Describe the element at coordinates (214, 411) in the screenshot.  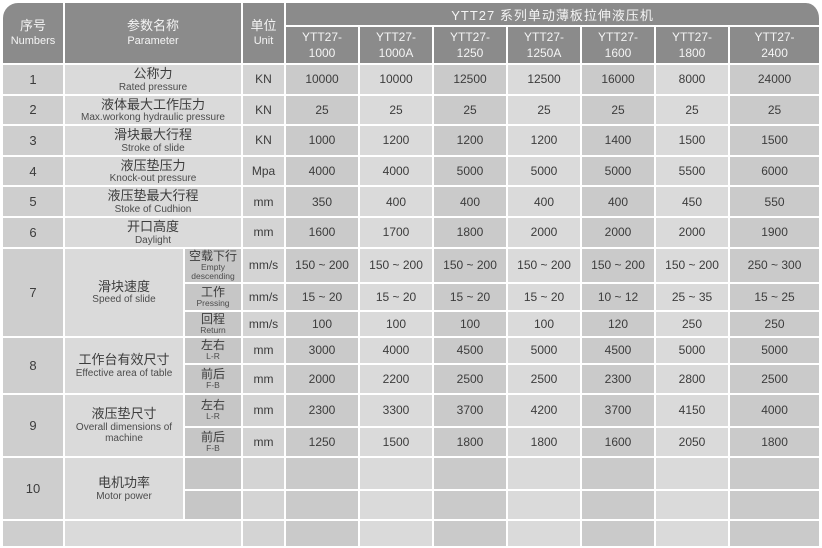
I see `sub-param-name: 左右 L-R` at that location.